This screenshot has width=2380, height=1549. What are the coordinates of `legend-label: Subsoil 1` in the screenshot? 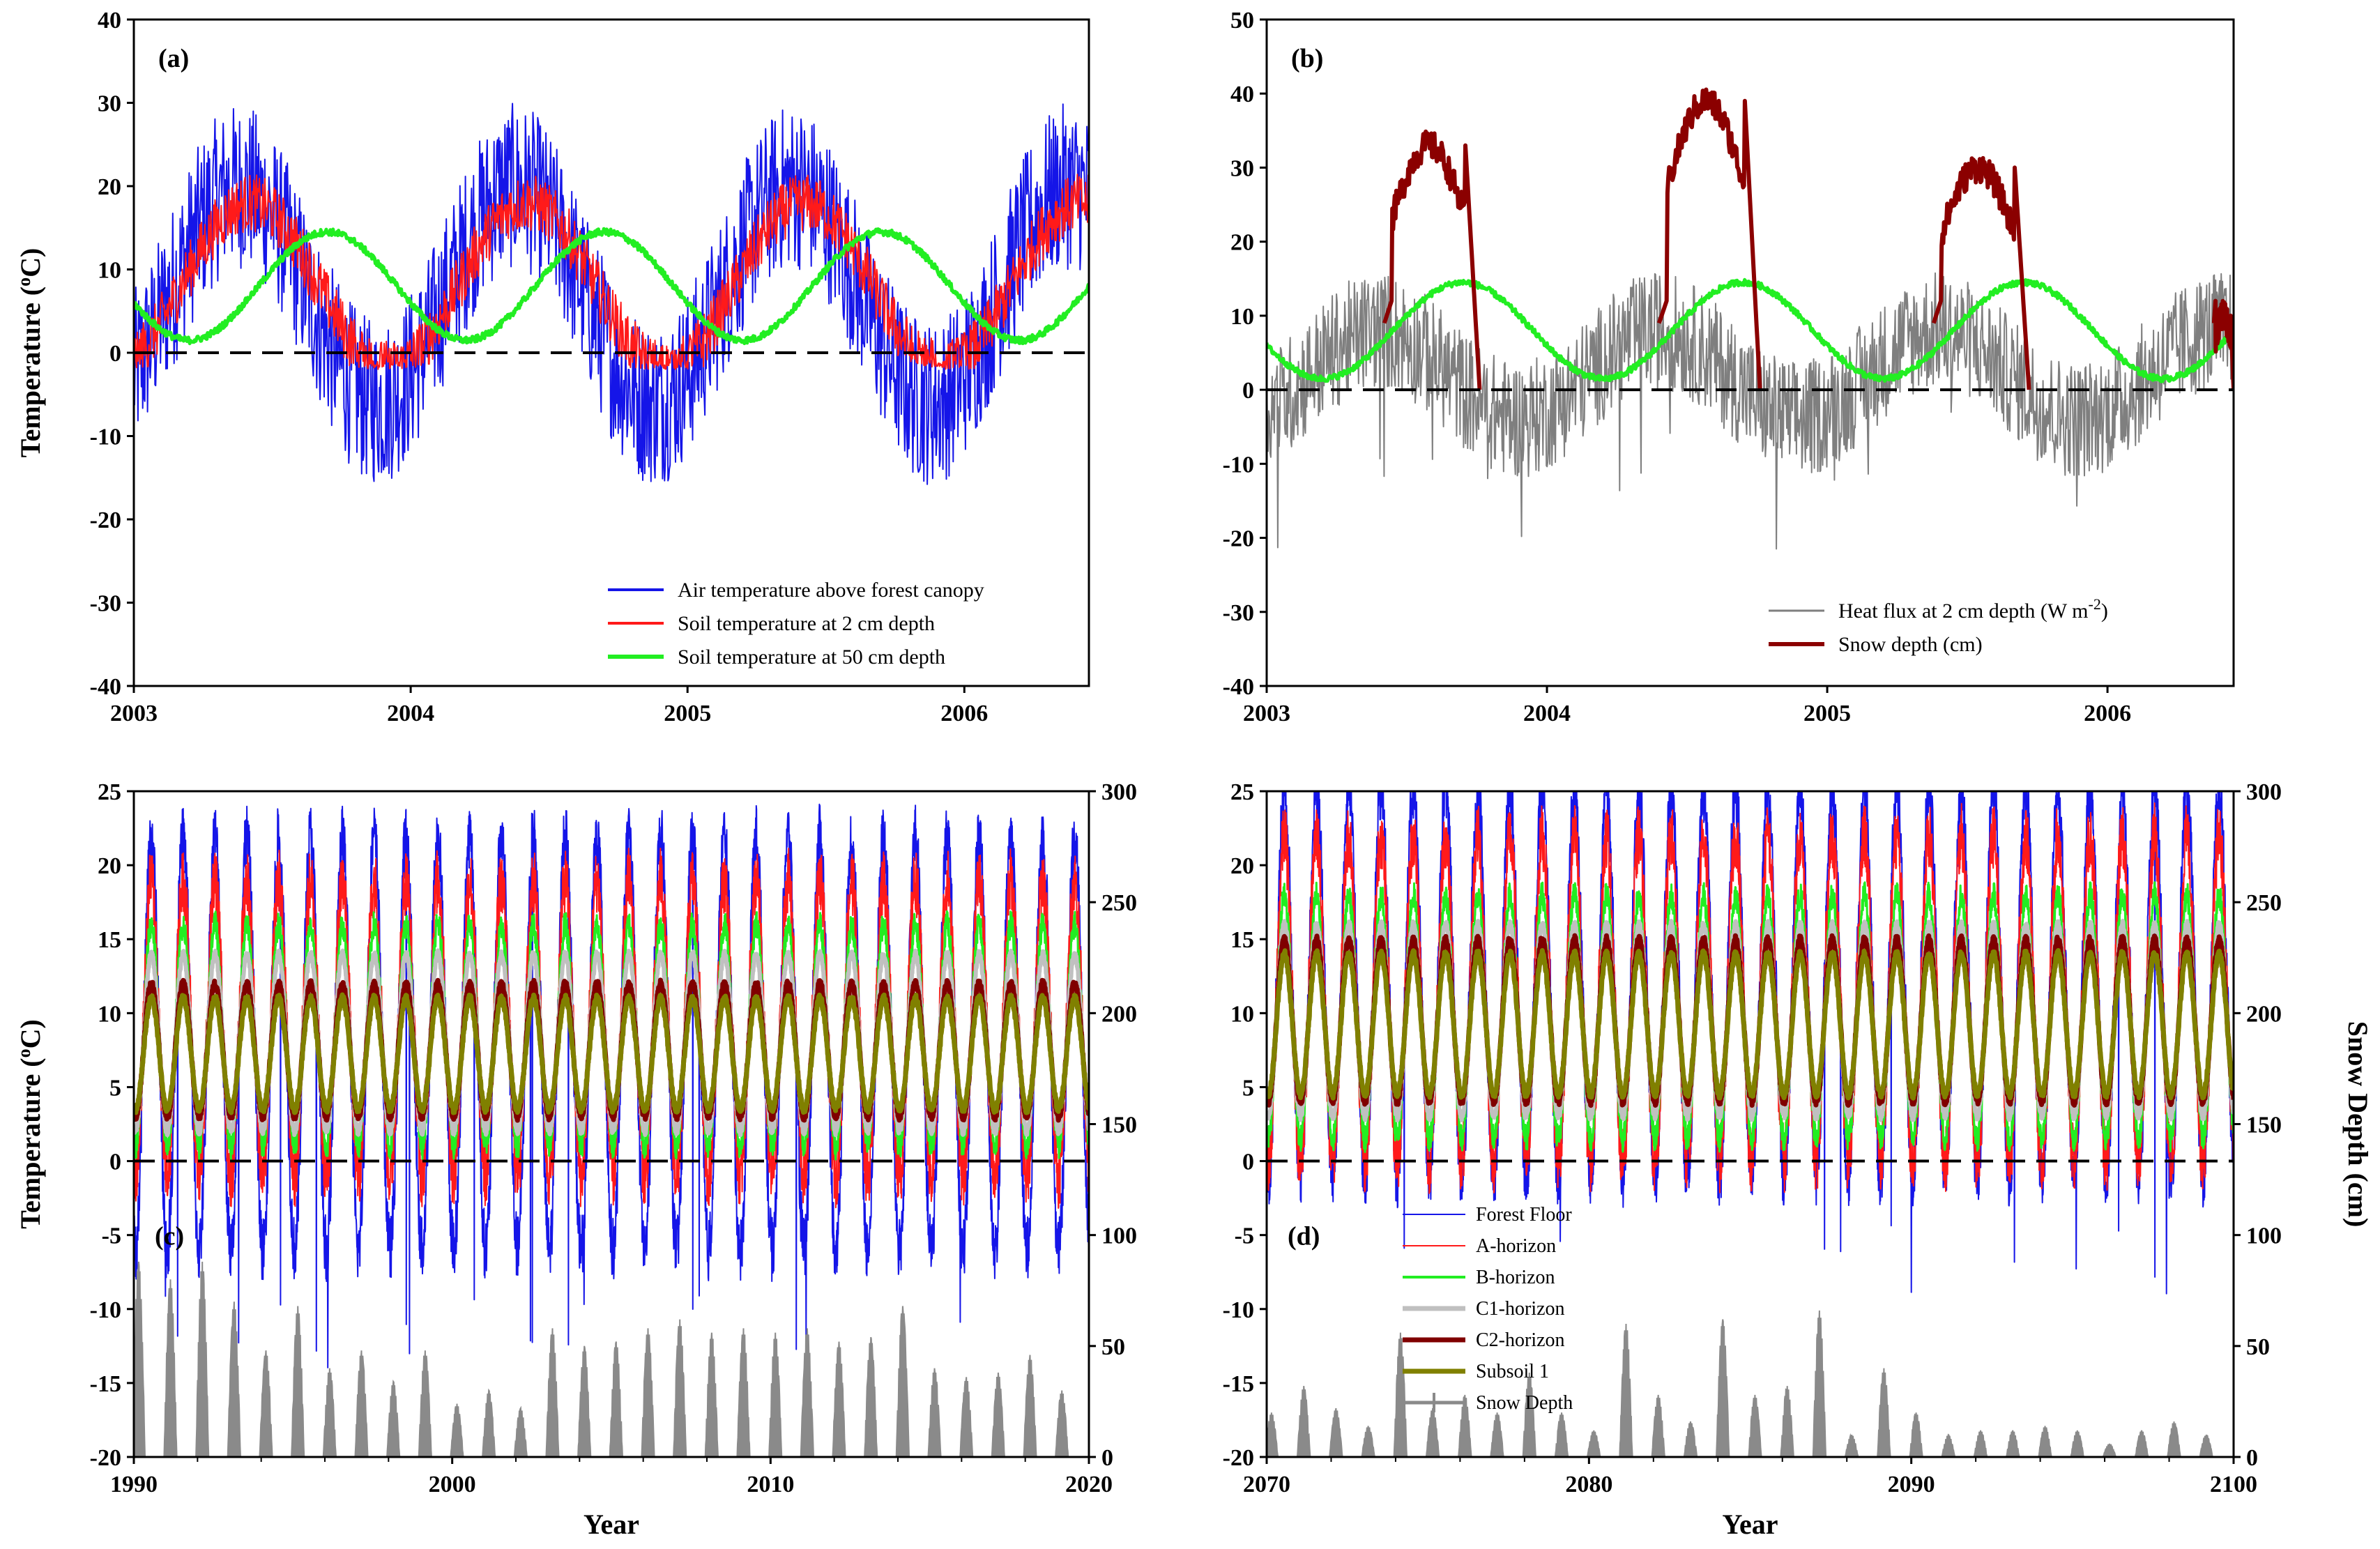 It's located at (1512, 1372).